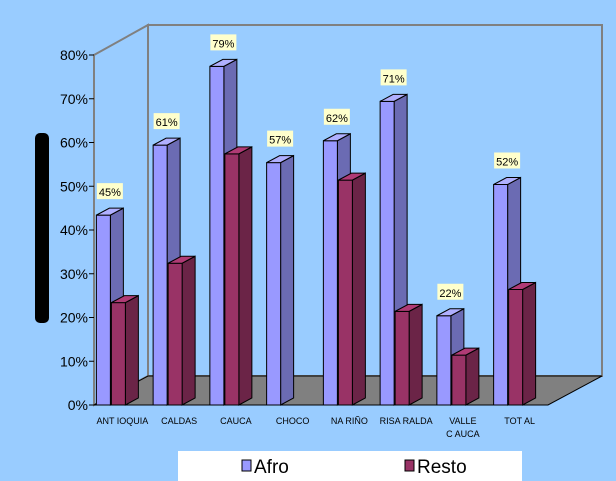 The width and height of the screenshot is (616, 481). Describe the element at coordinates (78, 405) in the screenshot. I see `y-tick-label: 0%` at that location.